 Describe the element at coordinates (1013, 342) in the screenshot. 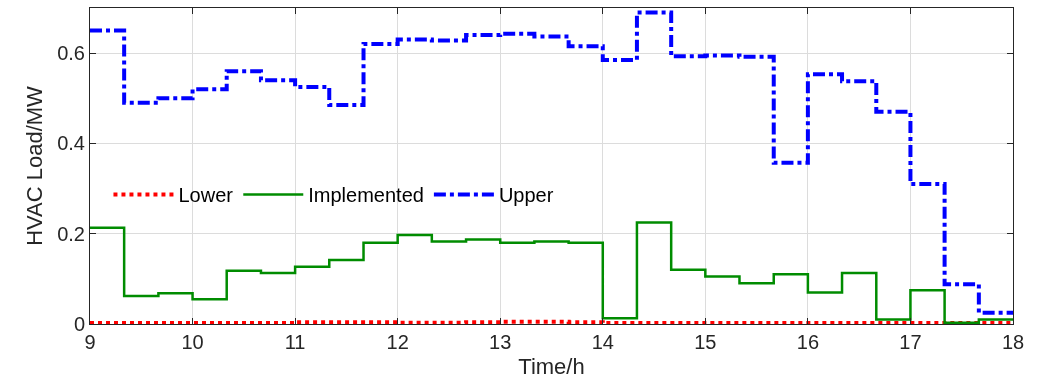

I see `x-tick-label: 18` at that location.